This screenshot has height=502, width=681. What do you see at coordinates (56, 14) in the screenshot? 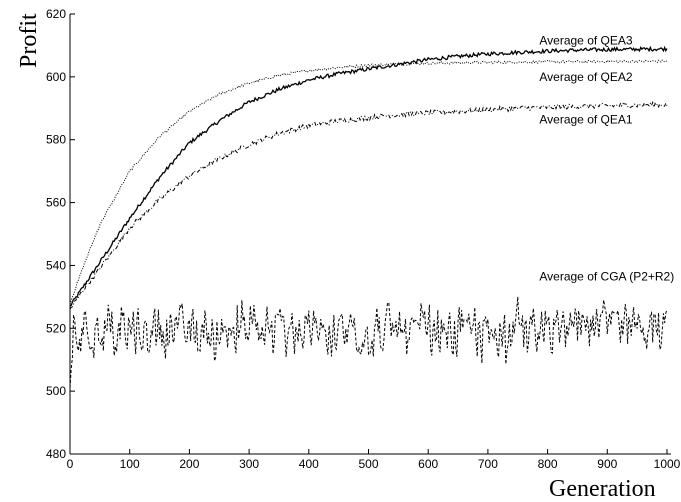
I see `y-tick-label: 620` at bounding box center [56, 14].